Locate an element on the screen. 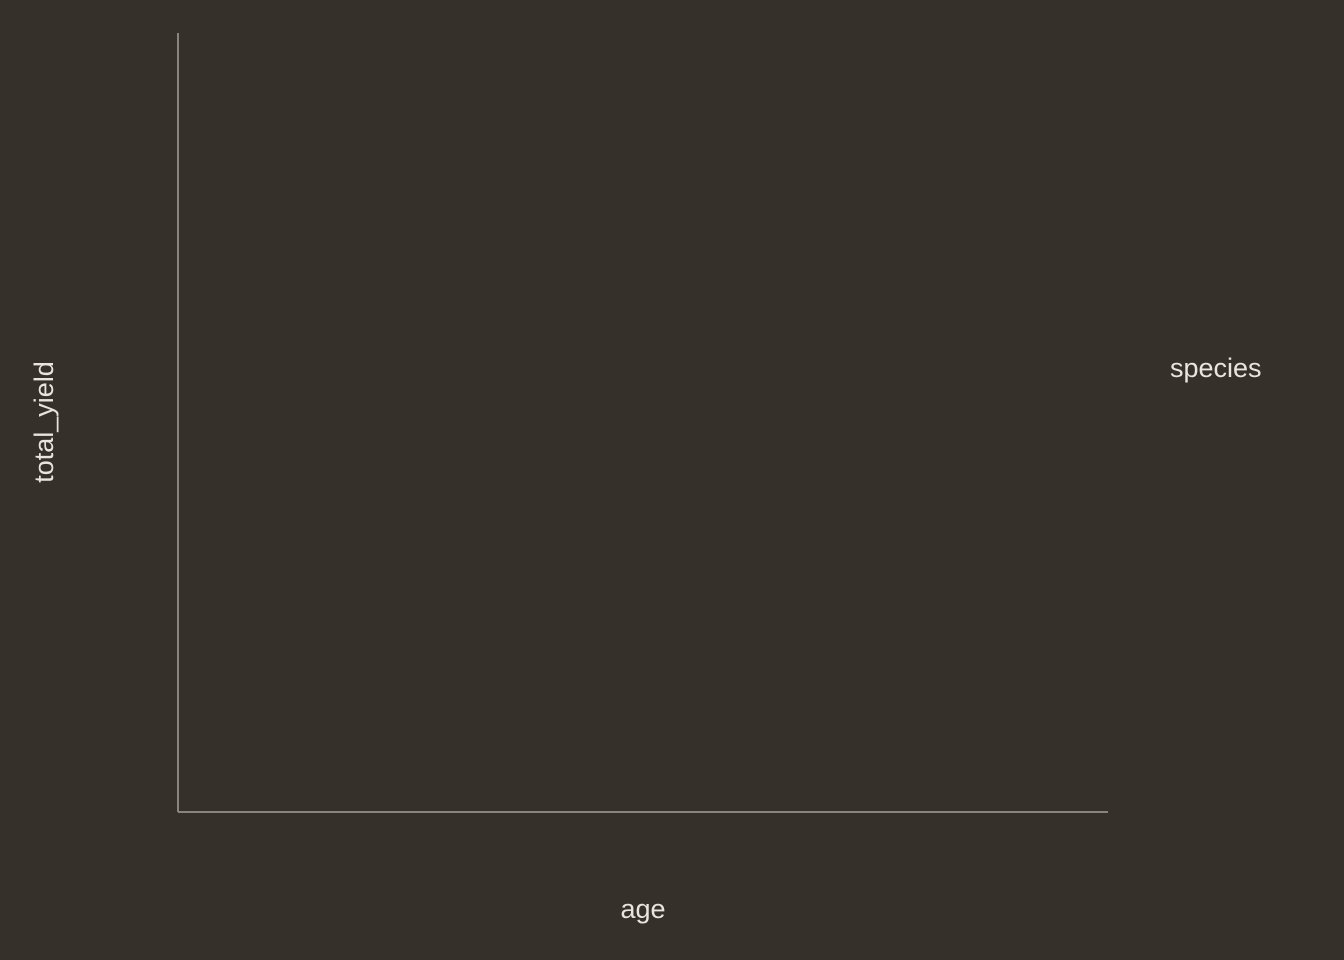 This screenshot has height=960, width=1344. x-axis-label: age is located at coordinates (642, 909).